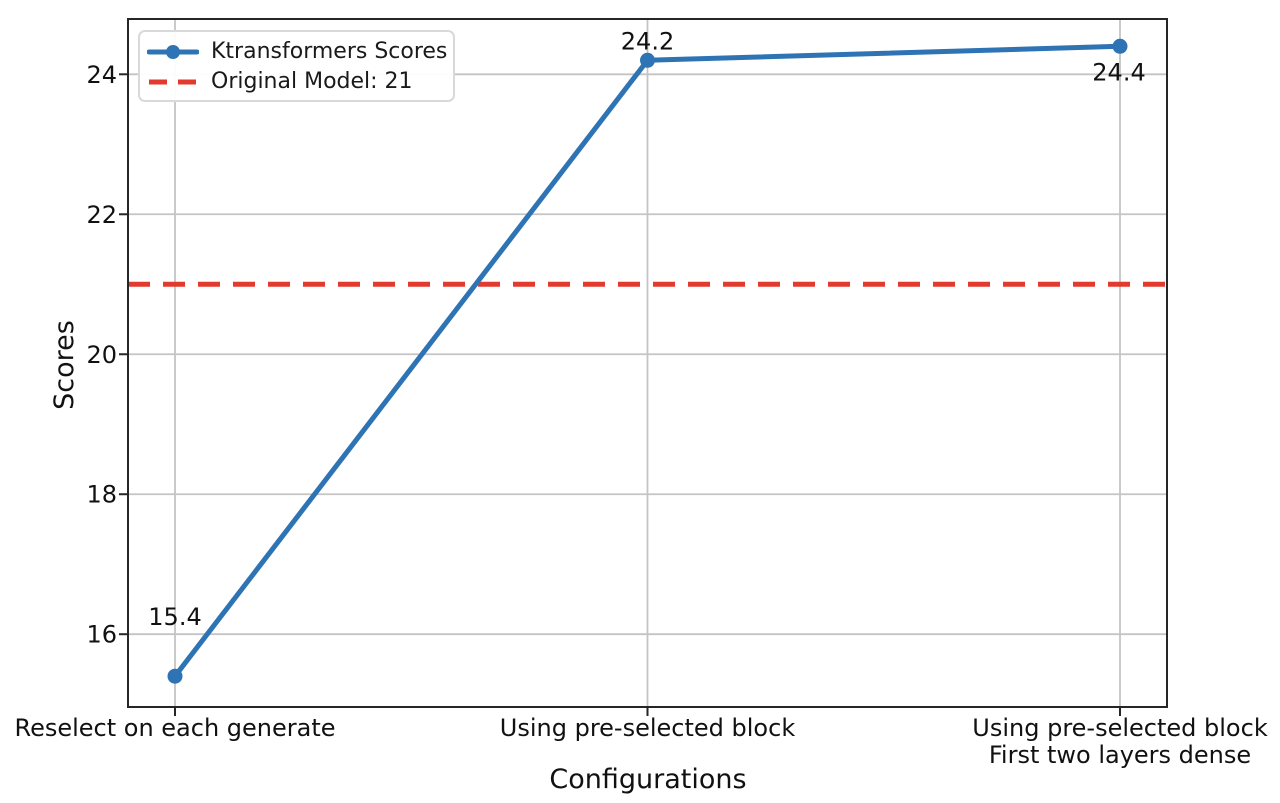 The height and width of the screenshot is (803, 1280). What do you see at coordinates (173, 52) in the screenshot?
I see `legend-series-line-icon` at bounding box center [173, 52].